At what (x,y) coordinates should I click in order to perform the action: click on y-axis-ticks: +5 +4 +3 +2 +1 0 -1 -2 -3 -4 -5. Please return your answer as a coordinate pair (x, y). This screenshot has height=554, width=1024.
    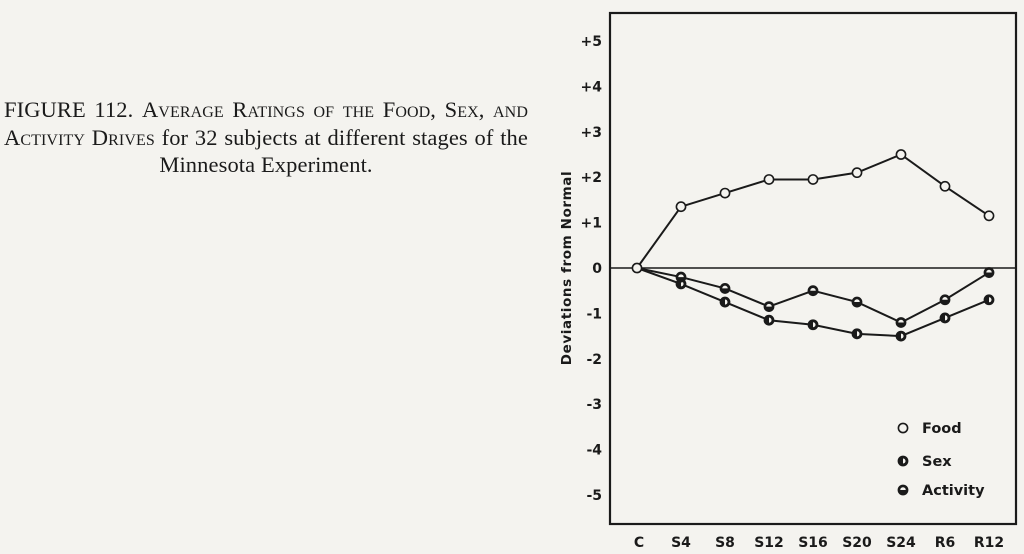
    Looking at the image, I should click on (592, 269).